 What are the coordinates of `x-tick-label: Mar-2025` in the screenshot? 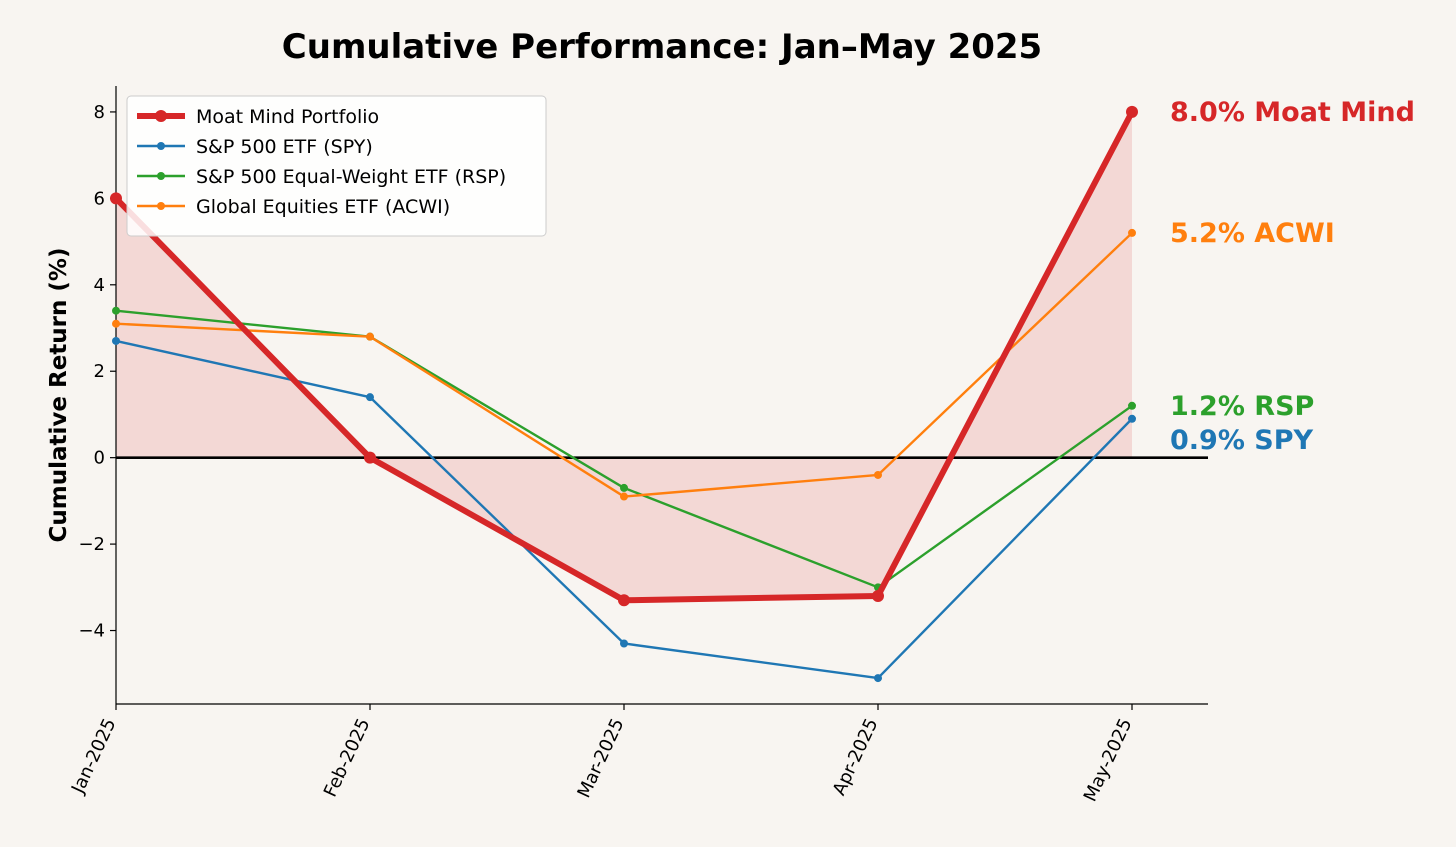 It's located at (601, 758).